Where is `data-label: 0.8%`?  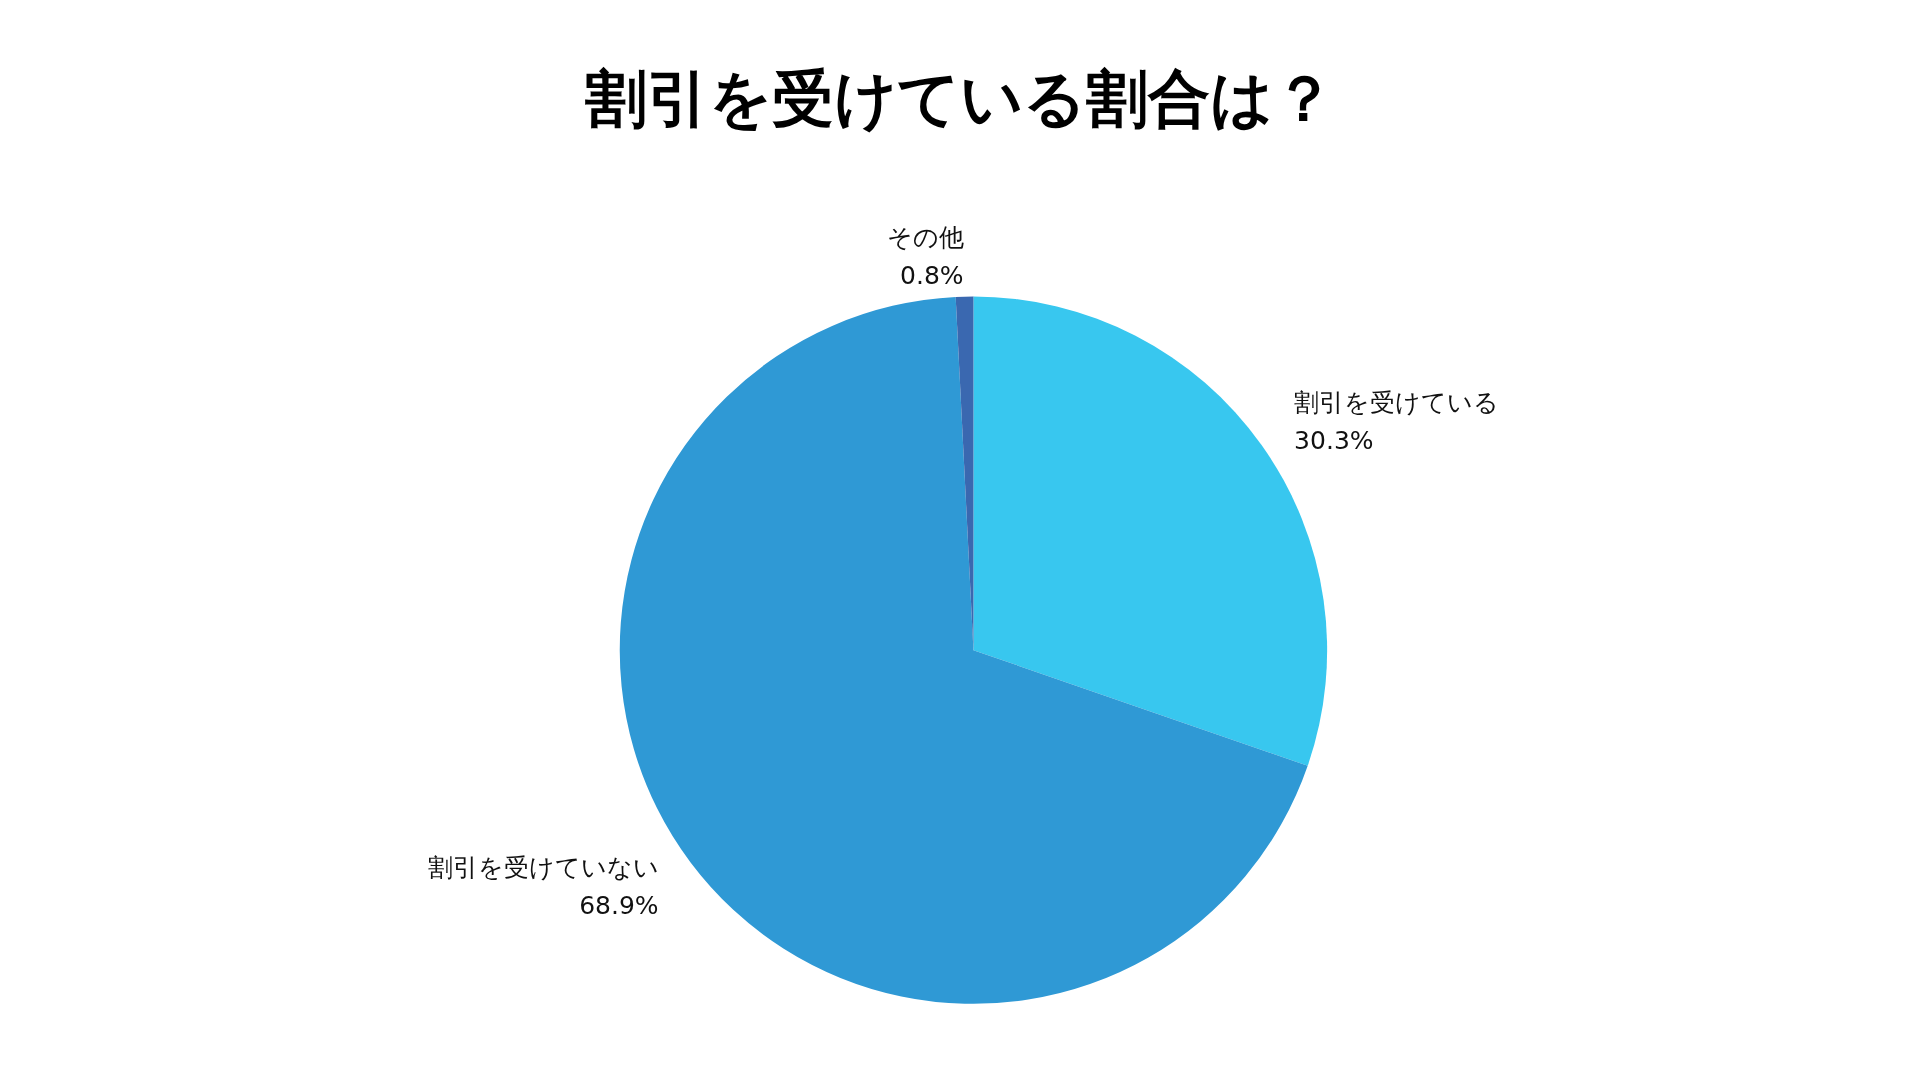
data-label: 0.8% is located at coordinates (932, 276).